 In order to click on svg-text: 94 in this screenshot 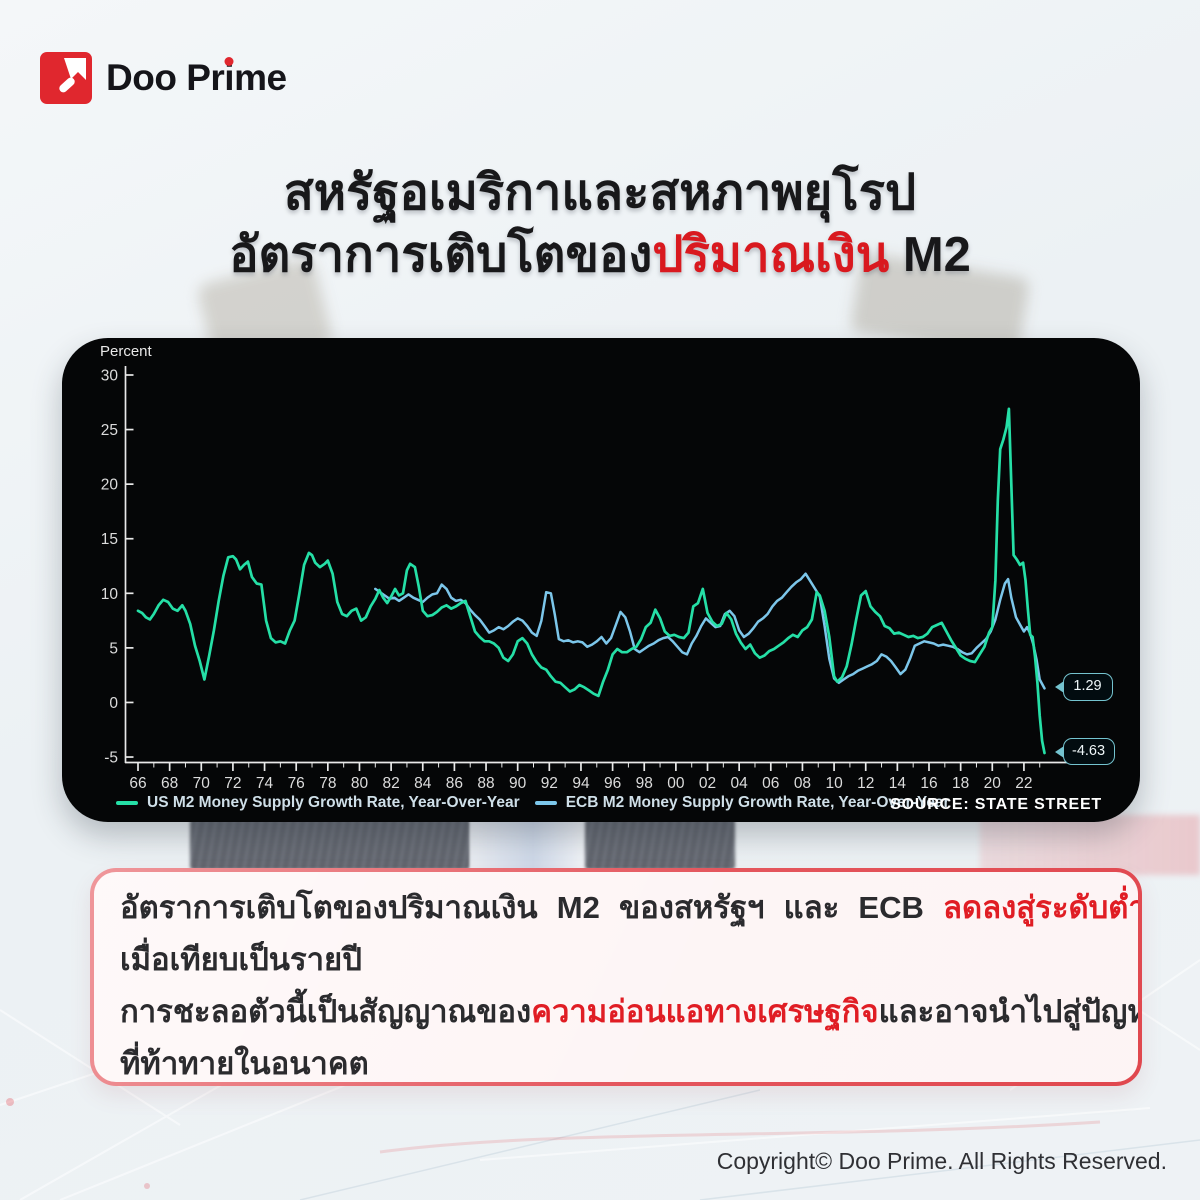, I will do `click(581, 783)`.